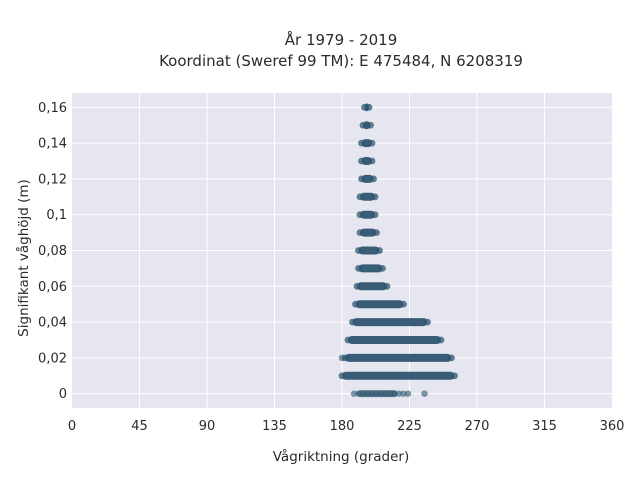 Image resolution: width=640 pixels, height=480 pixels. What do you see at coordinates (274, 426) in the screenshot?
I see `x-tick-label: 135` at bounding box center [274, 426].